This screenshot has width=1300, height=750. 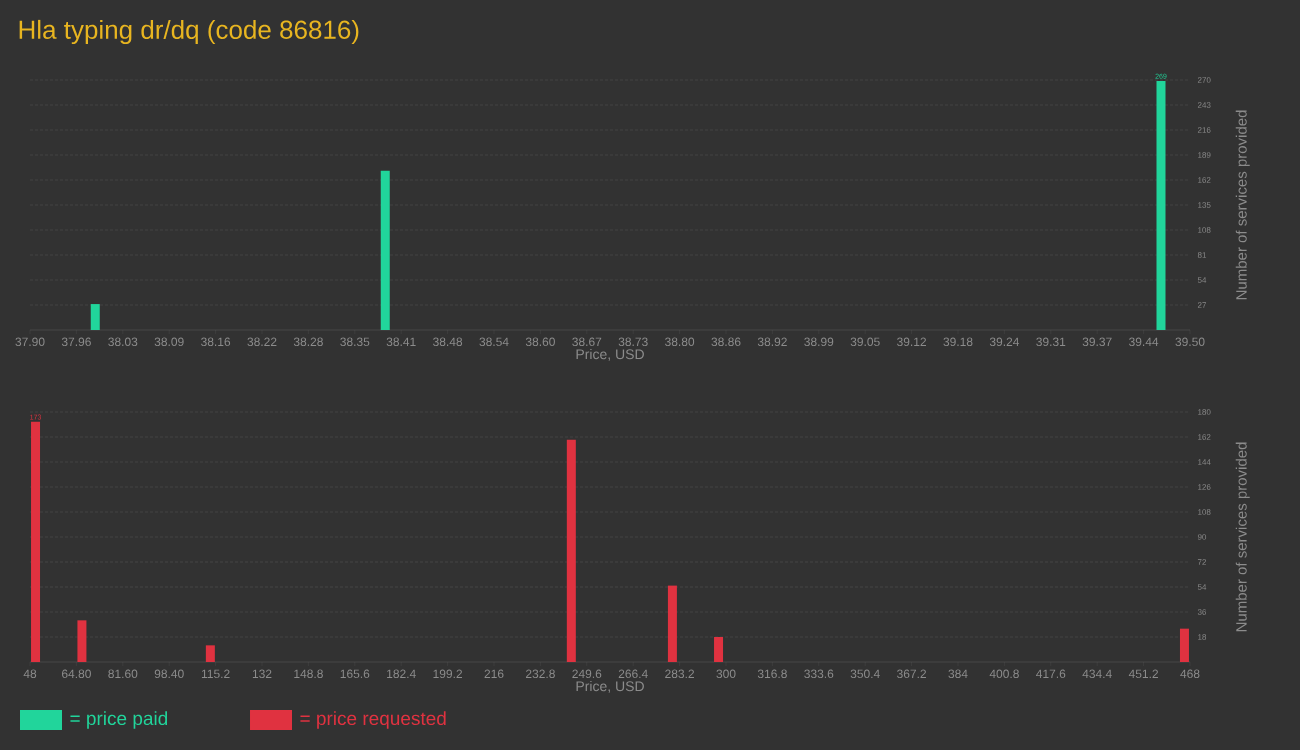 I want to click on x-tick-label: 48, so click(x=30, y=674).